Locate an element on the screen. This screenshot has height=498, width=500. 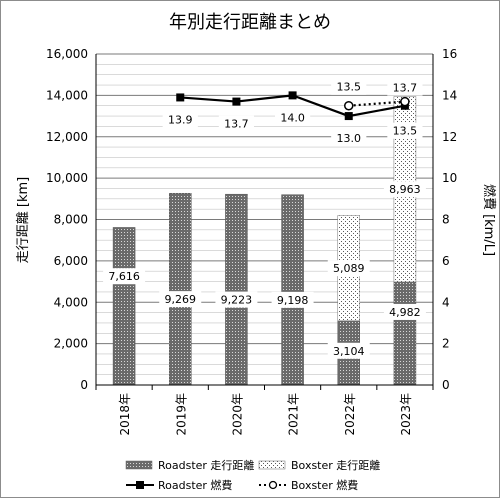
y-right-axis-label: 燃費 [km/L] is located at coordinates (489, 220).